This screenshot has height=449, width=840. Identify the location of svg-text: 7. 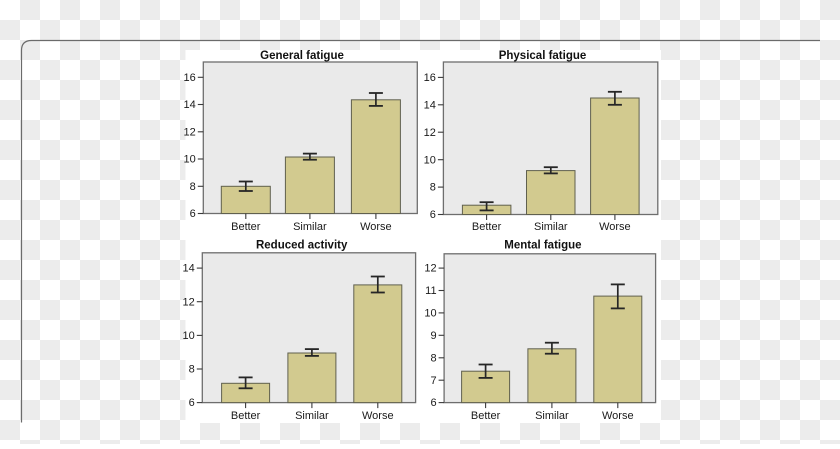
(433, 381).